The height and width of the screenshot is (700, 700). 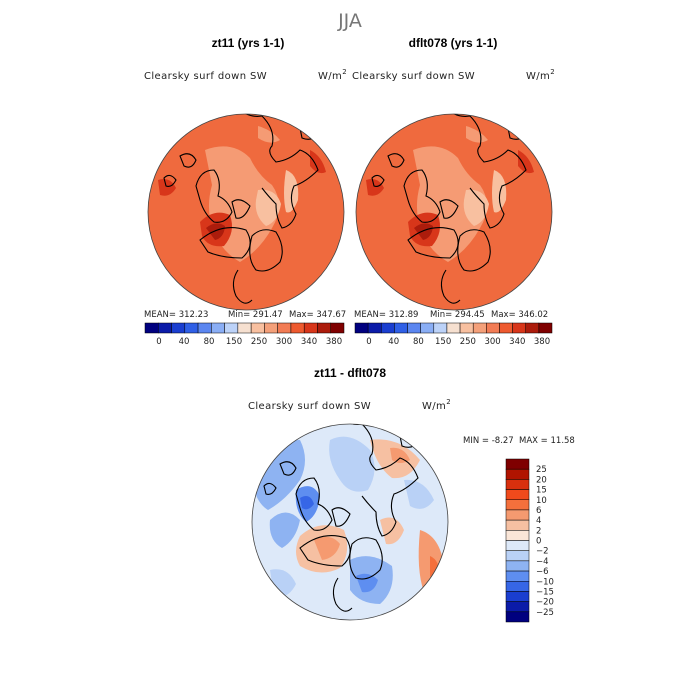 What do you see at coordinates (309, 406) in the screenshot?
I see `panel-difference-variable: Clearsky surf down SW` at bounding box center [309, 406].